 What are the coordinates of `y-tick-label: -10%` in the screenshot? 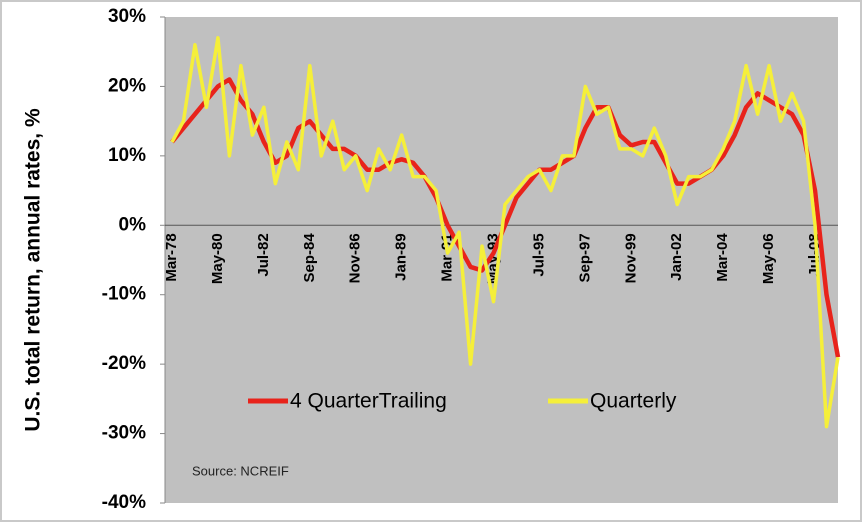 It's located at (124, 294).